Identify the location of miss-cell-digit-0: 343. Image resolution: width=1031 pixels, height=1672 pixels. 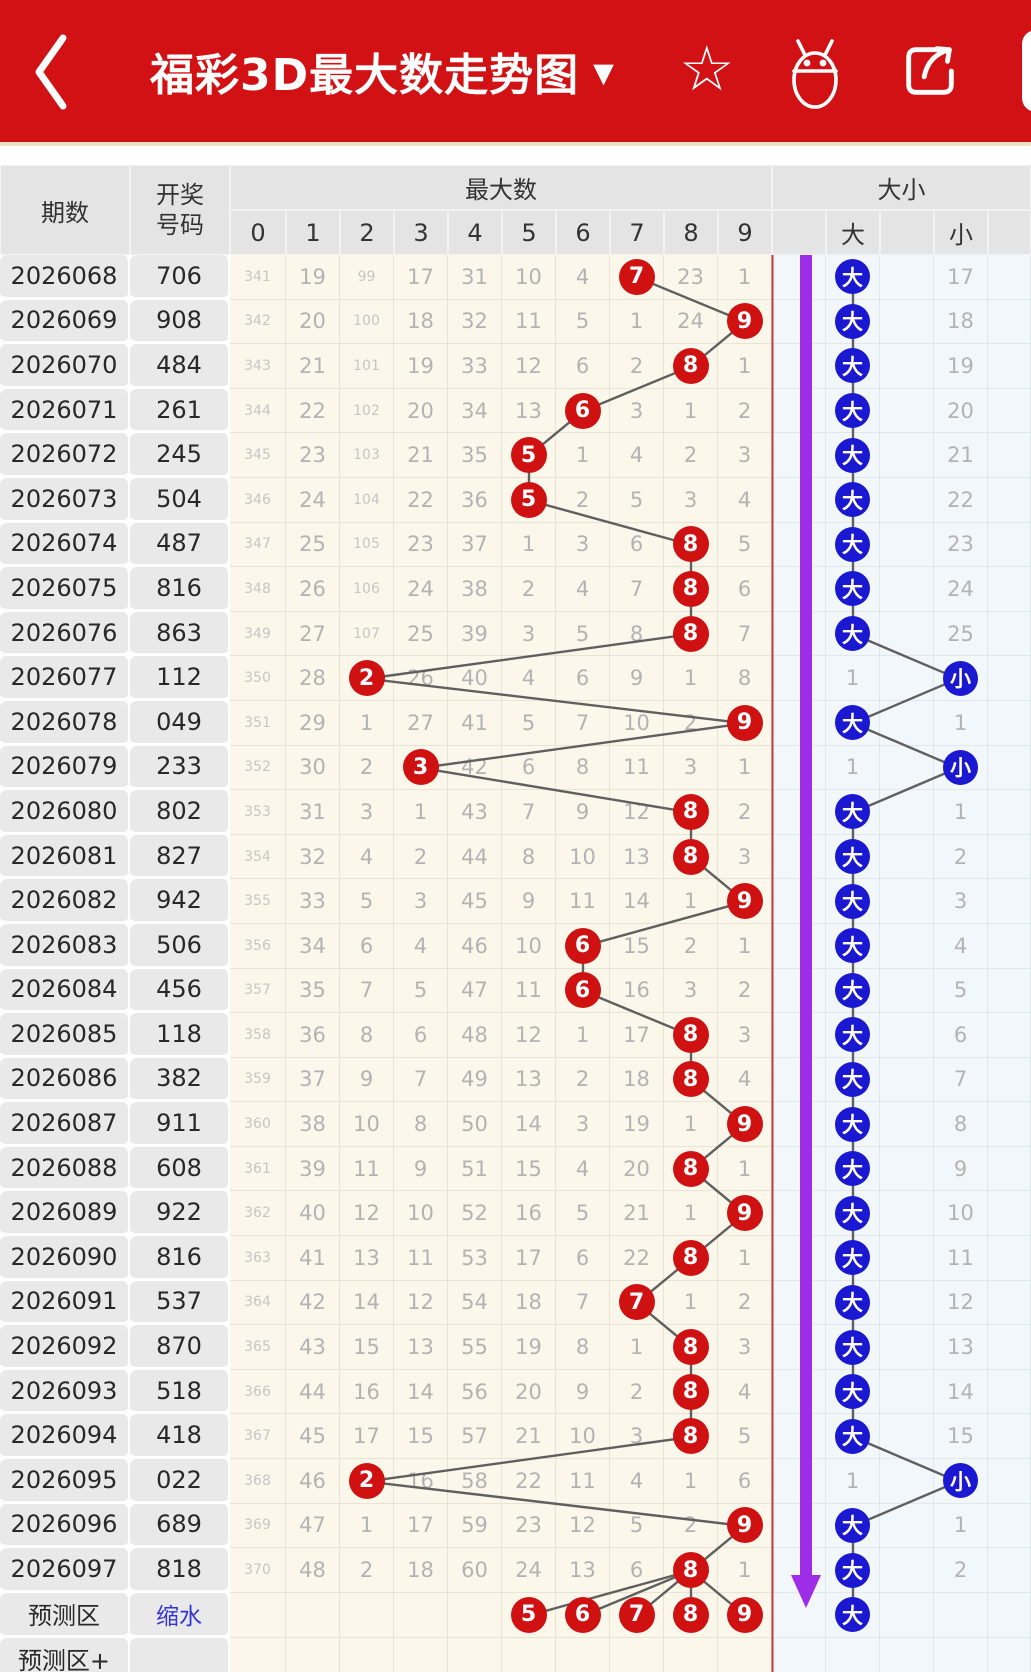
(258, 366).